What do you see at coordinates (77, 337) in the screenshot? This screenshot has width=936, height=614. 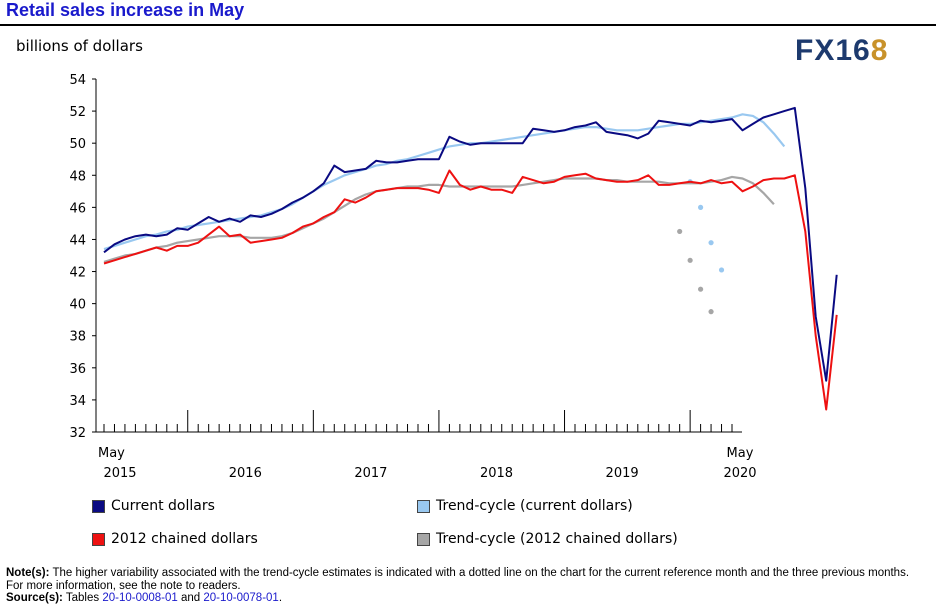 I see `y-tick-label: 38` at bounding box center [77, 337].